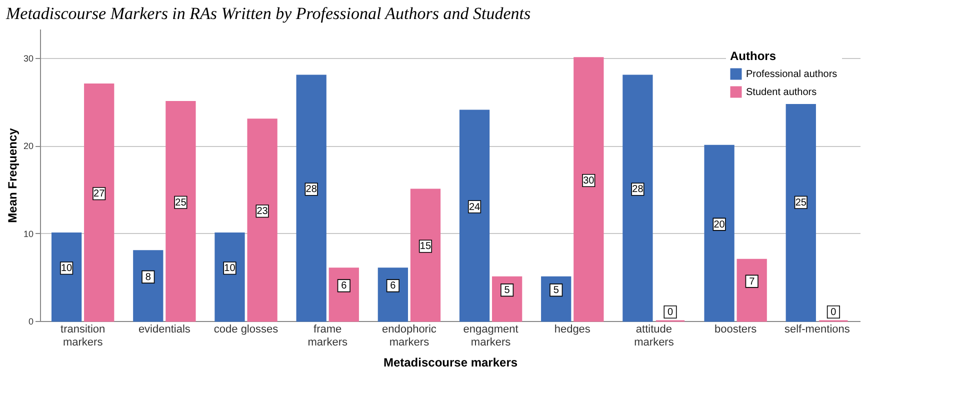 Image resolution: width=955 pixels, height=401 pixels. I want to click on x-tick-label: boosters, so click(736, 330).